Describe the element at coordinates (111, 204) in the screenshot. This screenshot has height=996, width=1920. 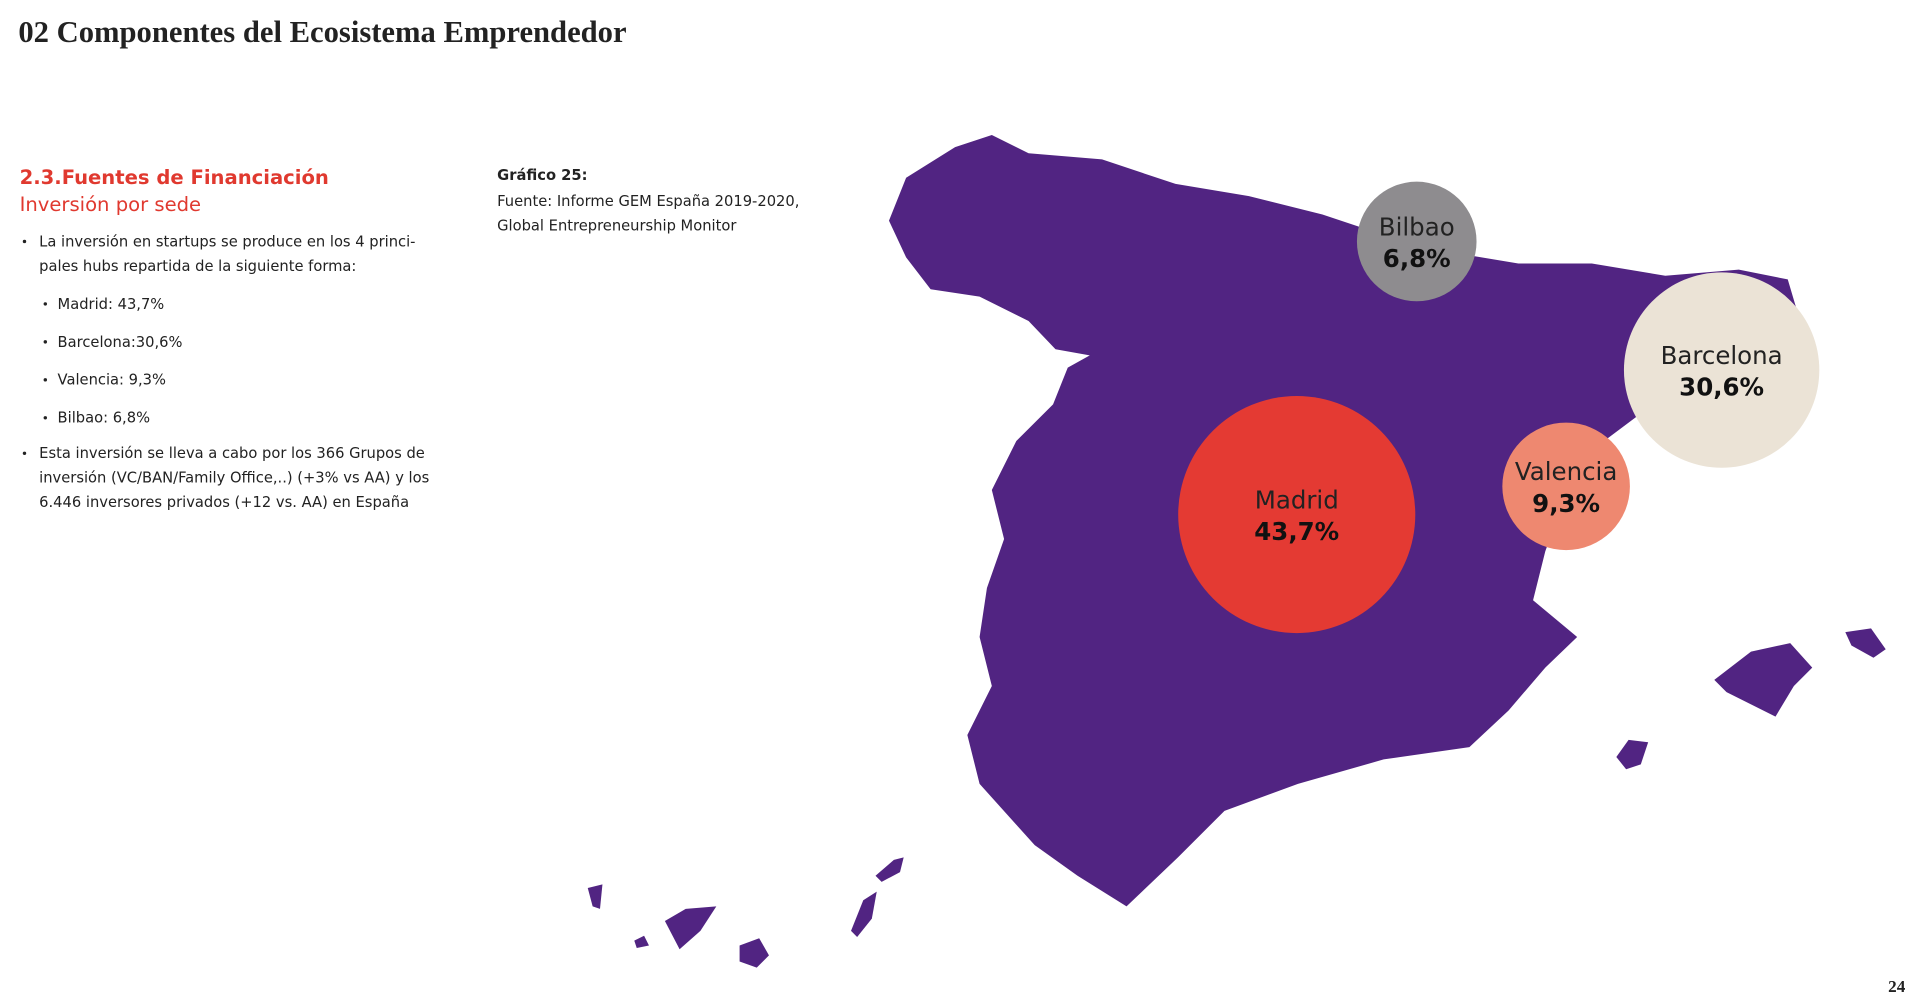
I see `section-subheading: Inversión por sede` at that location.